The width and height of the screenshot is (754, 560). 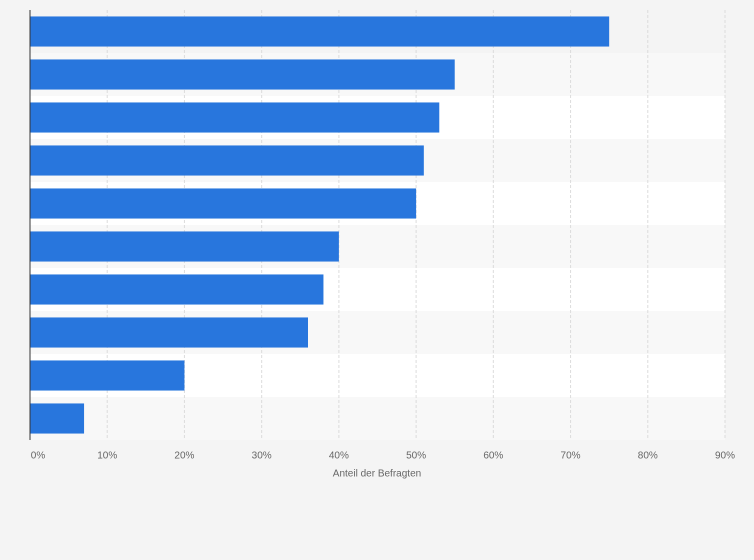 What do you see at coordinates (725, 456) in the screenshot?
I see `x-tick-label: 90%` at bounding box center [725, 456].